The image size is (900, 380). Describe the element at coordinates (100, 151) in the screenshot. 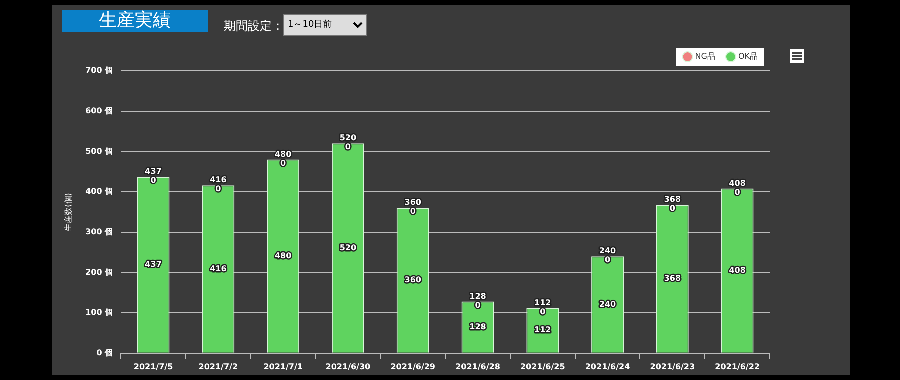

I see `y-tick-label: 500 個` at that location.